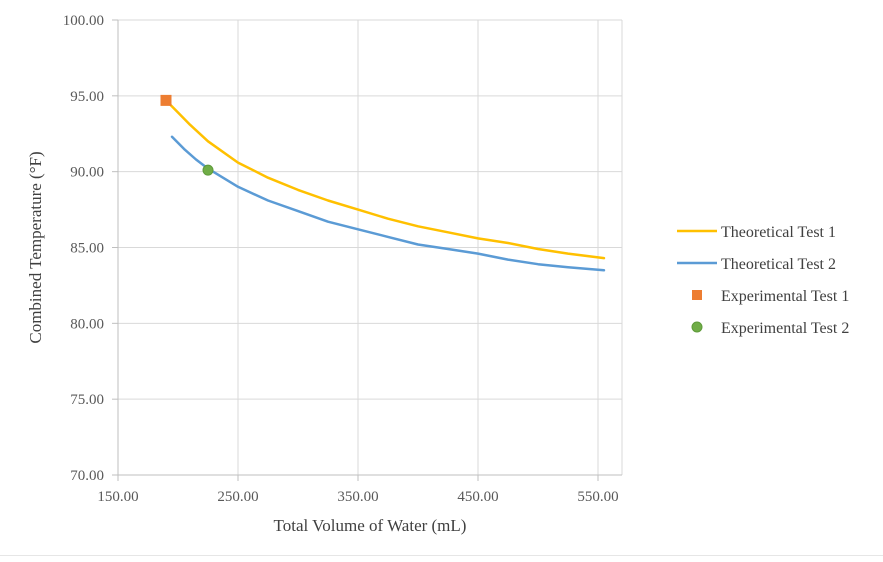  I want to click on y-tick-label: 70.00, so click(87, 476).